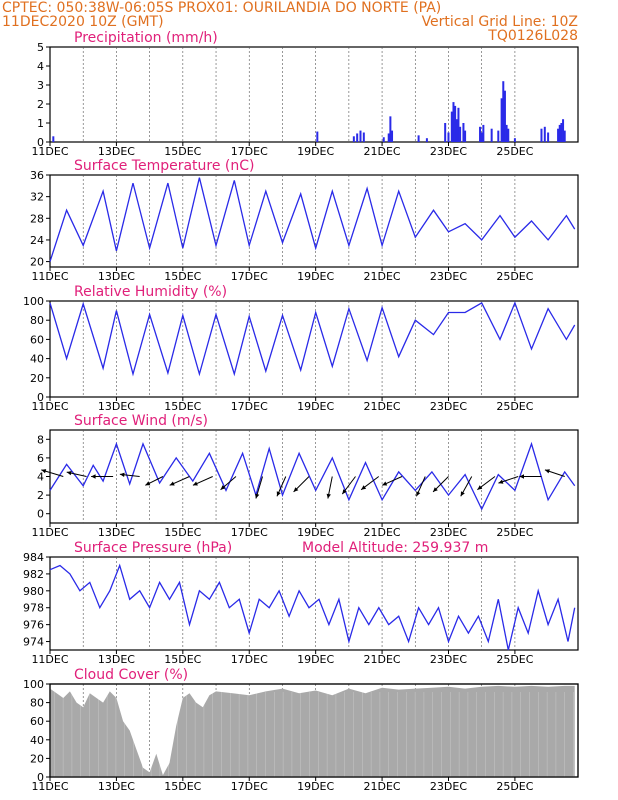  What do you see at coordinates (37, 758) in the screenshot?
I see `cloud-ytick-label: 20` at bounding box center [37, 758].